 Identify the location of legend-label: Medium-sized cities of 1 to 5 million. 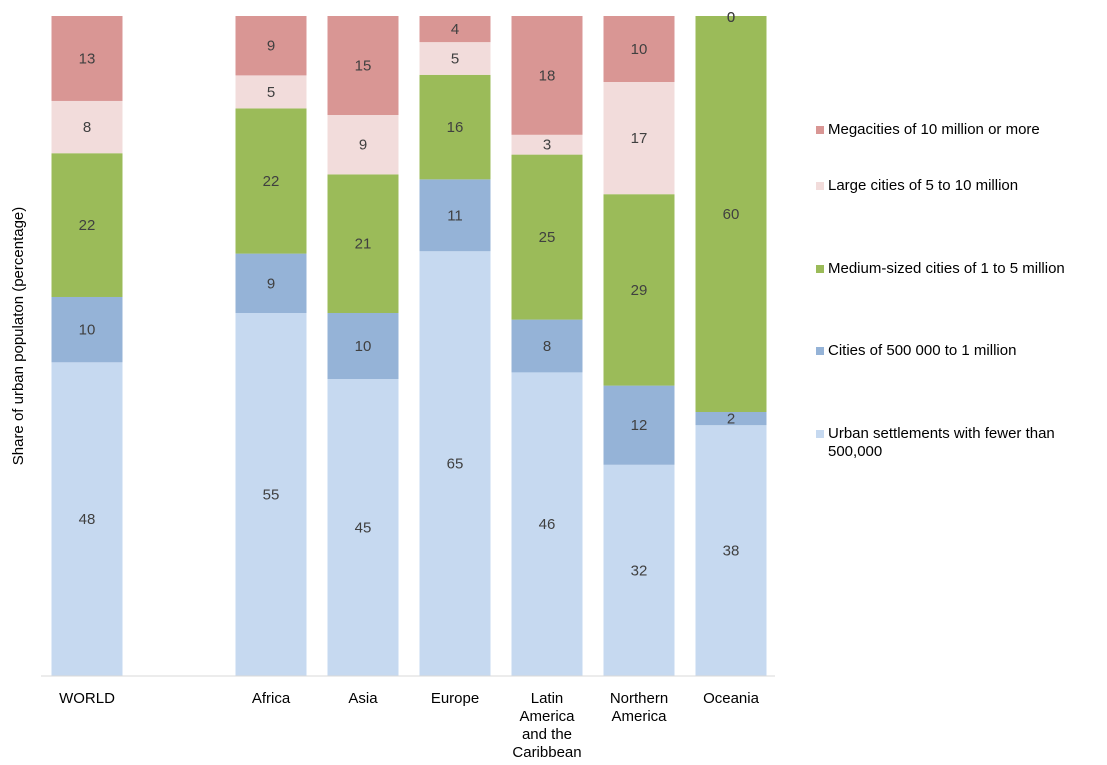
(946, 268).